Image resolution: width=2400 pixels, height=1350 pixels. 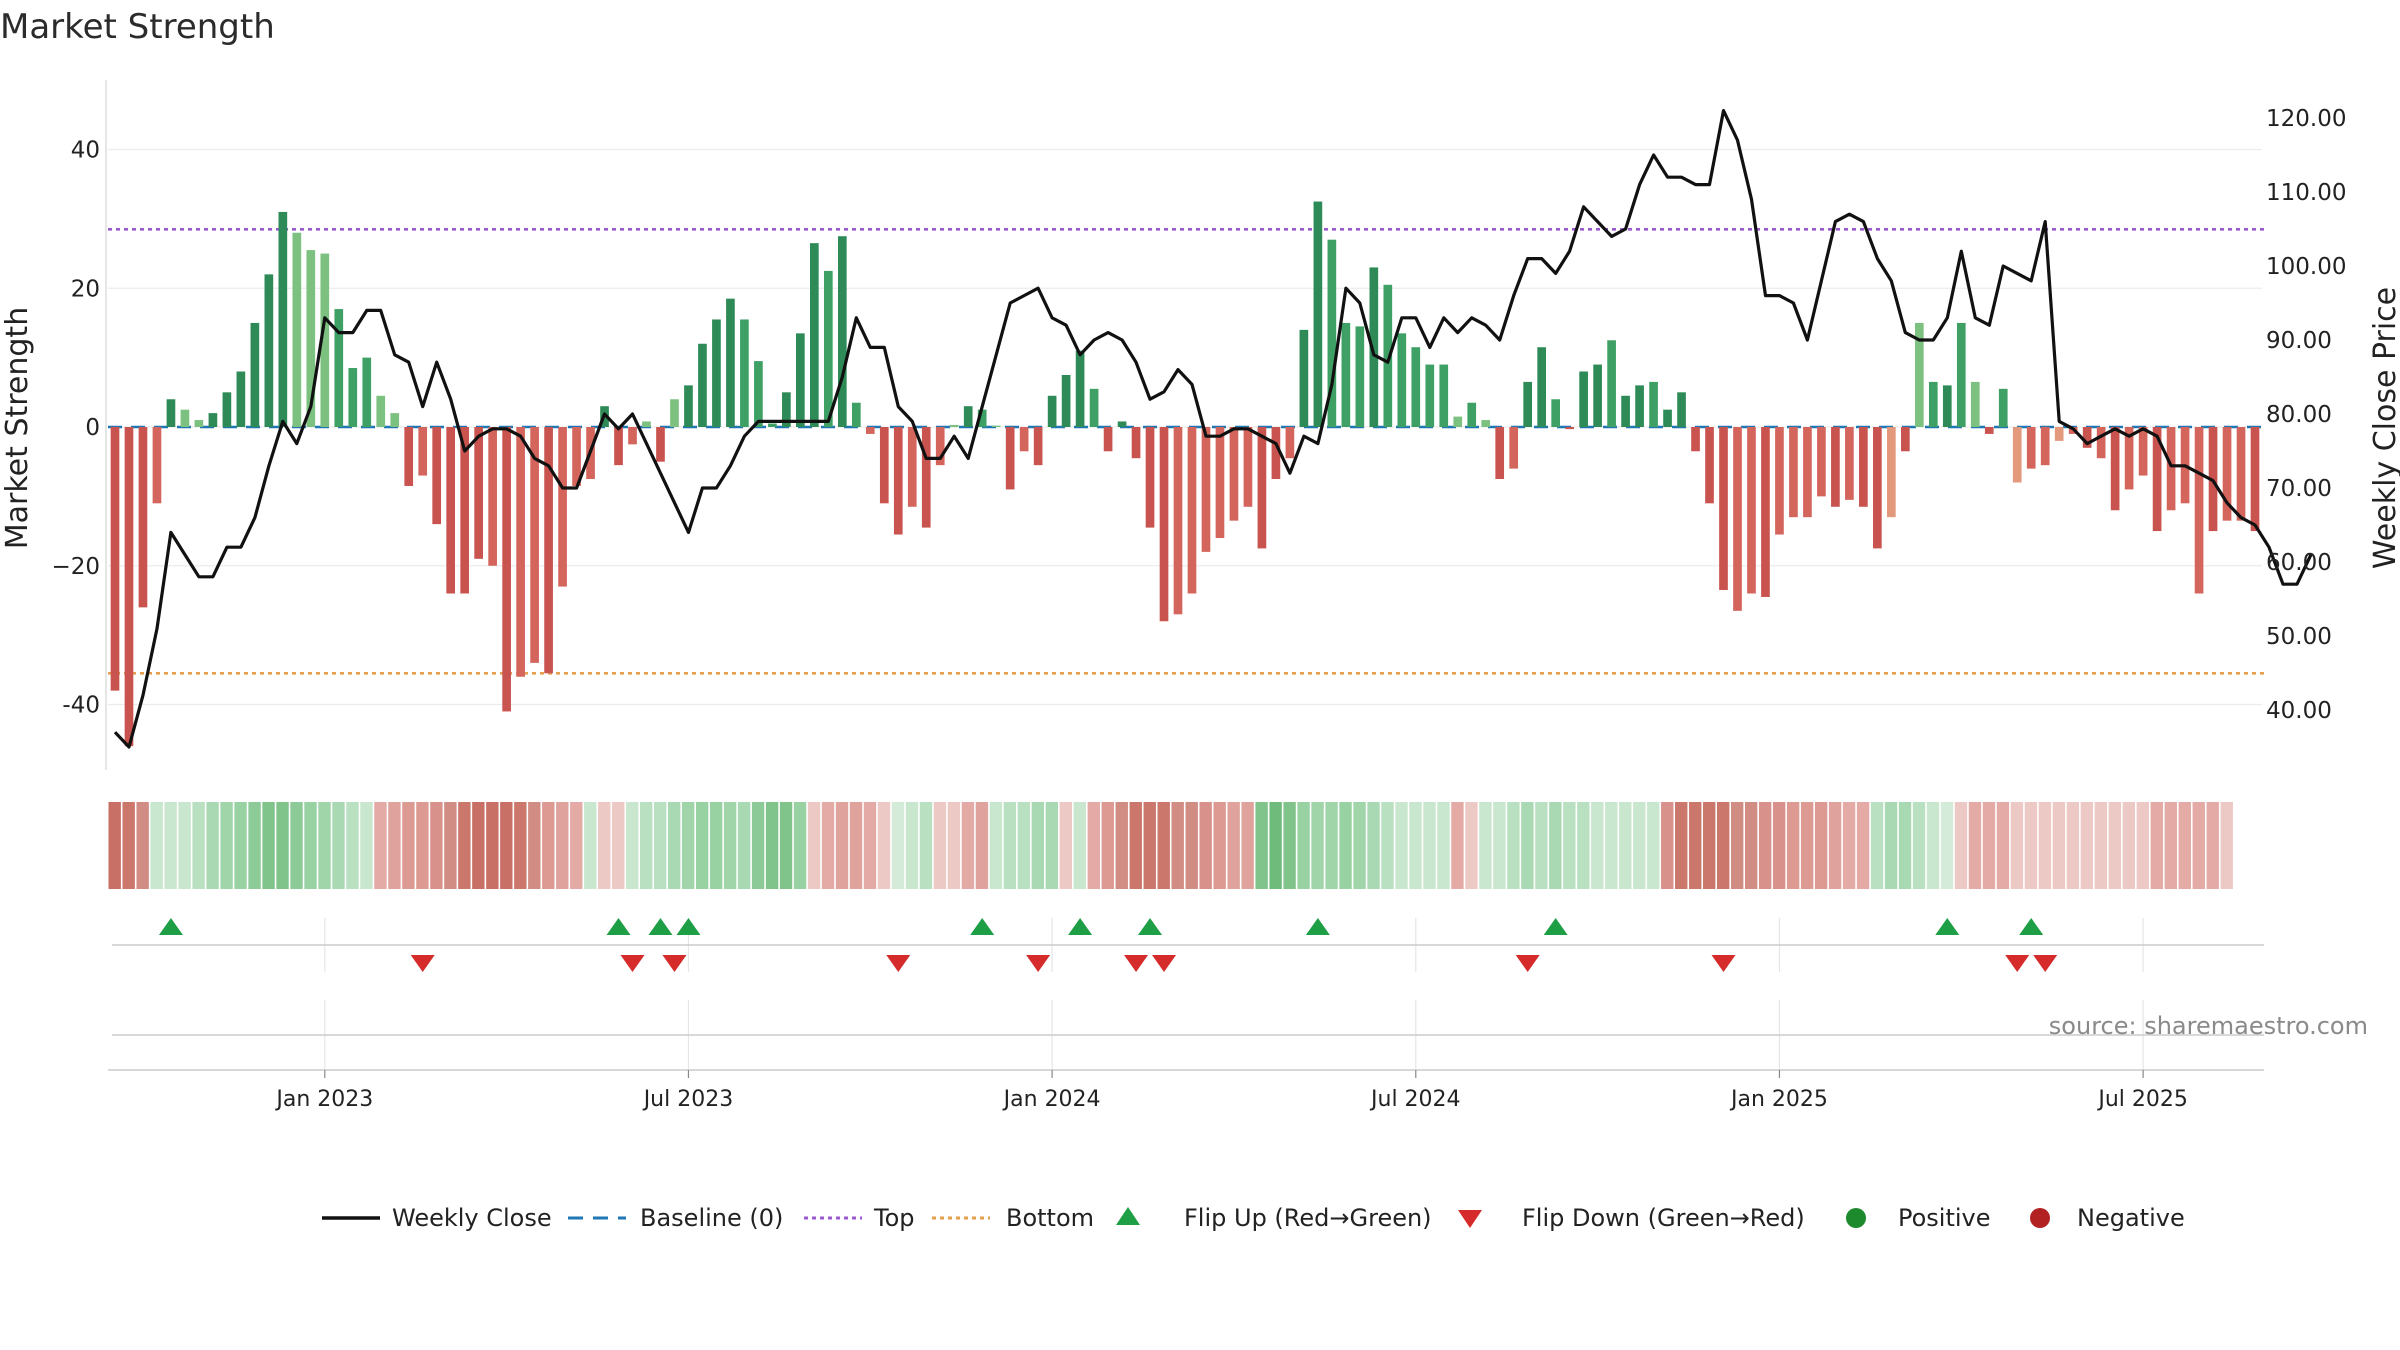 What do you see at coordinates (75, 428) in the screenshot?
I see `left-axis-ticks: 40 20 0 −20 -40` at bounding box center [75, 428].